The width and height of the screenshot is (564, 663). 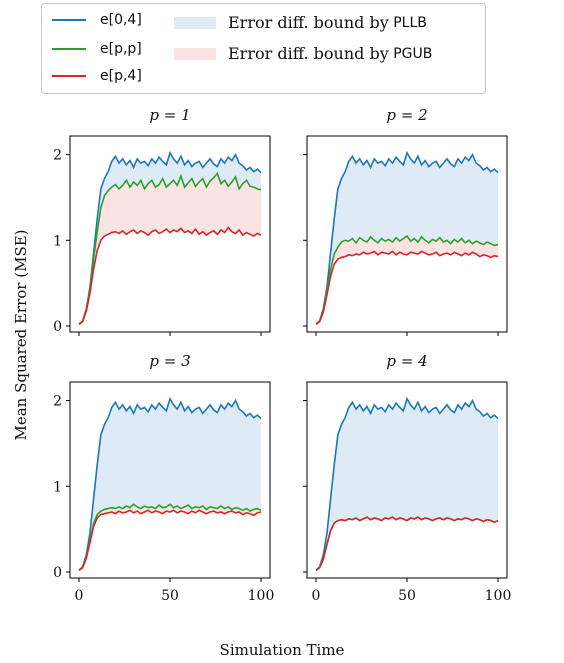 I want to click on legend-label-pllb-method: PLLB, so click(x=410, y=22).